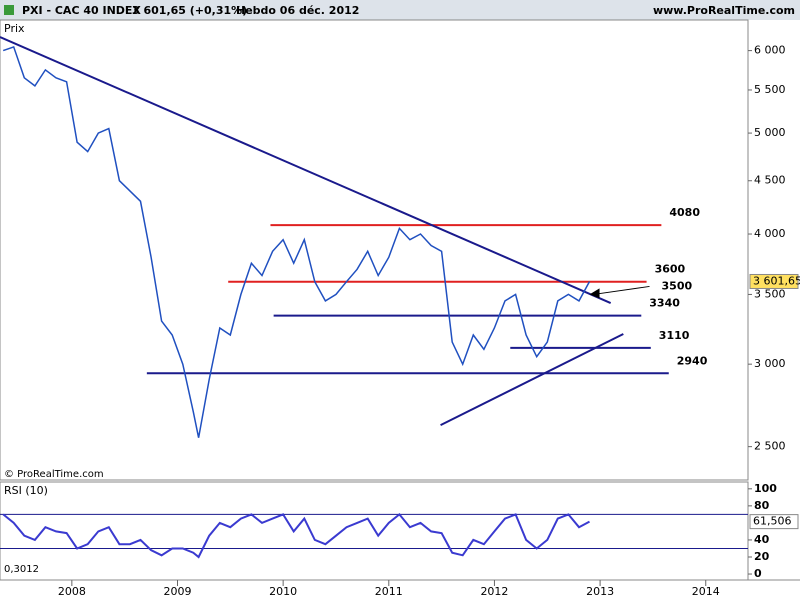 The width and height of the screenshot is (800, 604). I want to click on y-tick-label: 20, so click(762, 556).